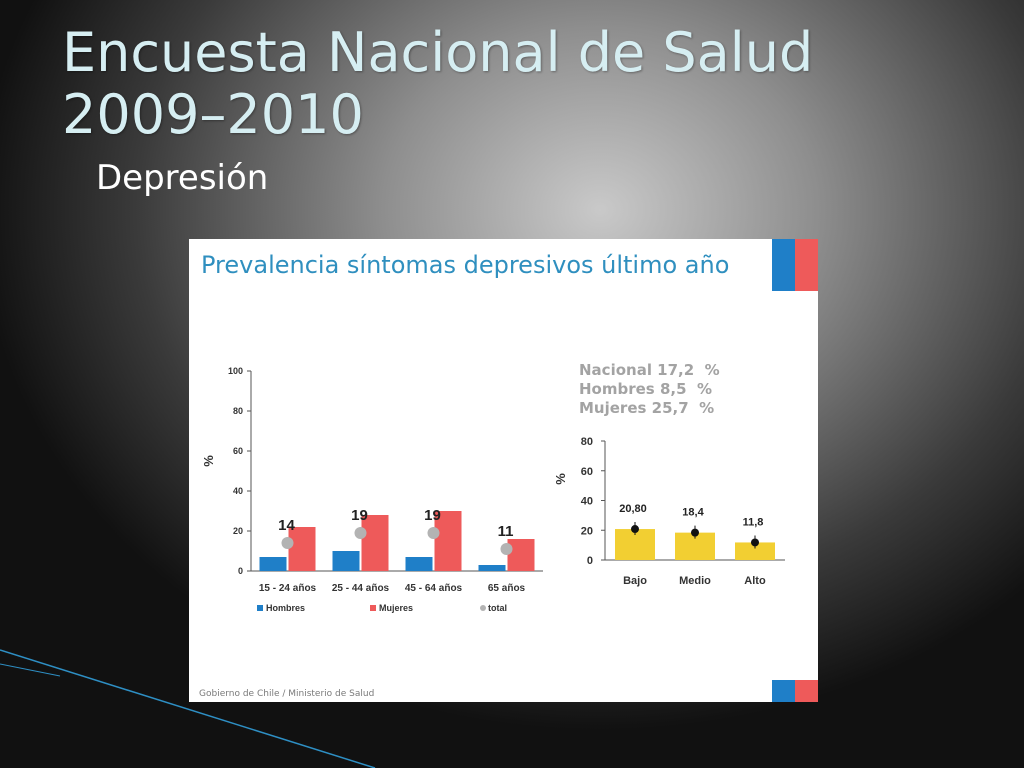 Image resolution: width=1024 pixels, height=768 pixels. Describe the element at coordinates (260, 608) in the screenshot. I see `legend-swatch-hombres` at that location.